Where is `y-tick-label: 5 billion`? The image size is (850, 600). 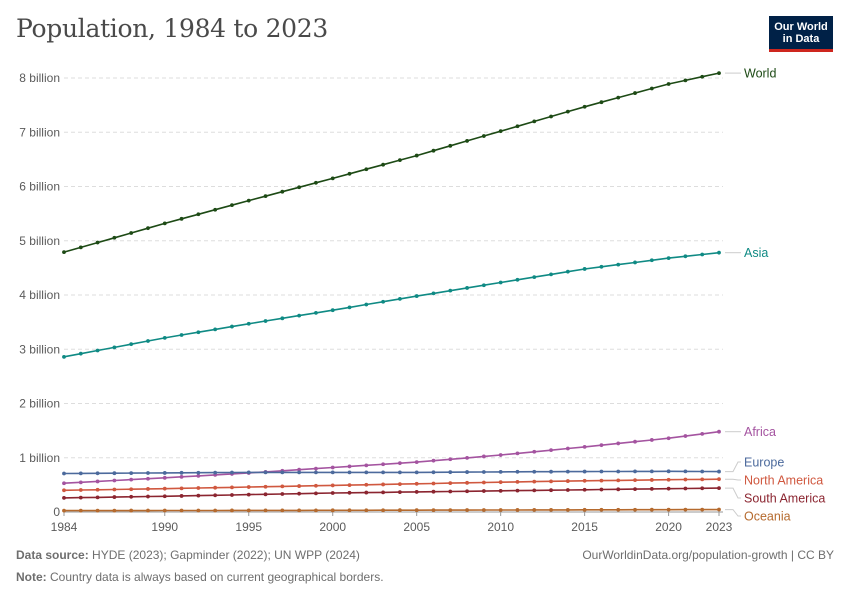 y-tick-label: 5 billion is located at coordinates (39, 241).